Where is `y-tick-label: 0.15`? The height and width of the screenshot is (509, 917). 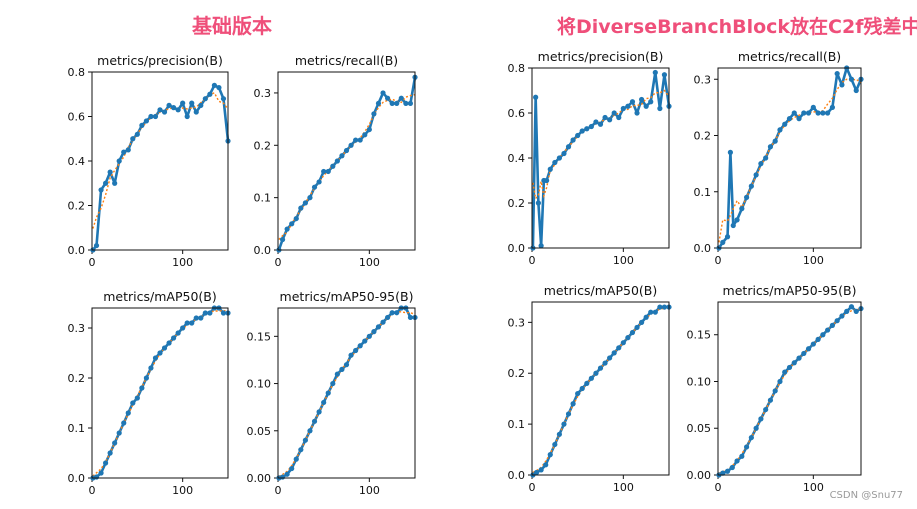 y-tick-label: 0.15 is located at coordinates (699, 335).